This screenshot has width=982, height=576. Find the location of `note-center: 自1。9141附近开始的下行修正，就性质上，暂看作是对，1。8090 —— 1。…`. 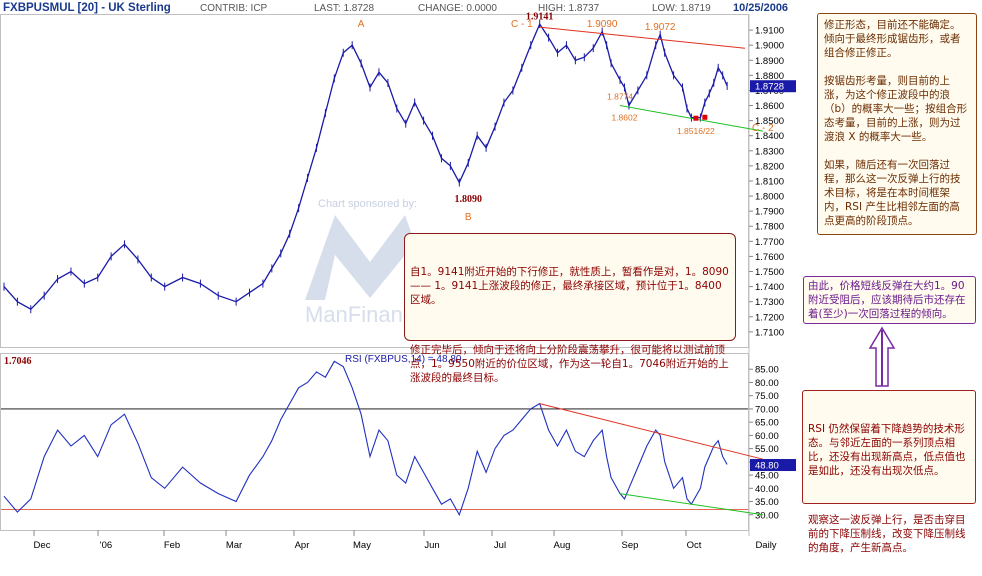

note-center: 自1。9141附近开始的下行修正，就性质上，暂看作是对，1。8090 —— 1。… is located at coordinates (570, 308).